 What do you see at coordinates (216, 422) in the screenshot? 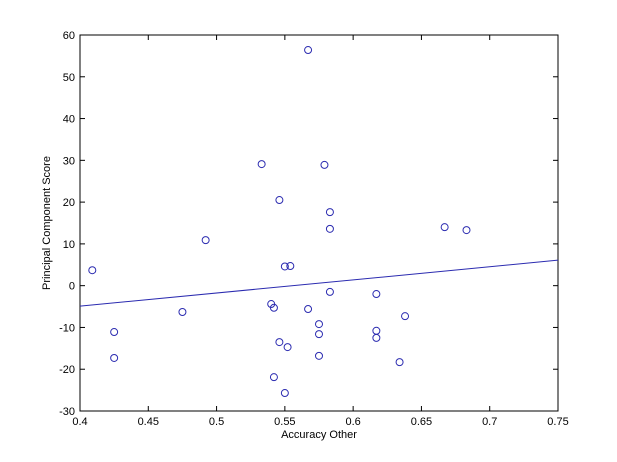
I see `x-tick-label: 0.5` at bounding box center [216, 422].